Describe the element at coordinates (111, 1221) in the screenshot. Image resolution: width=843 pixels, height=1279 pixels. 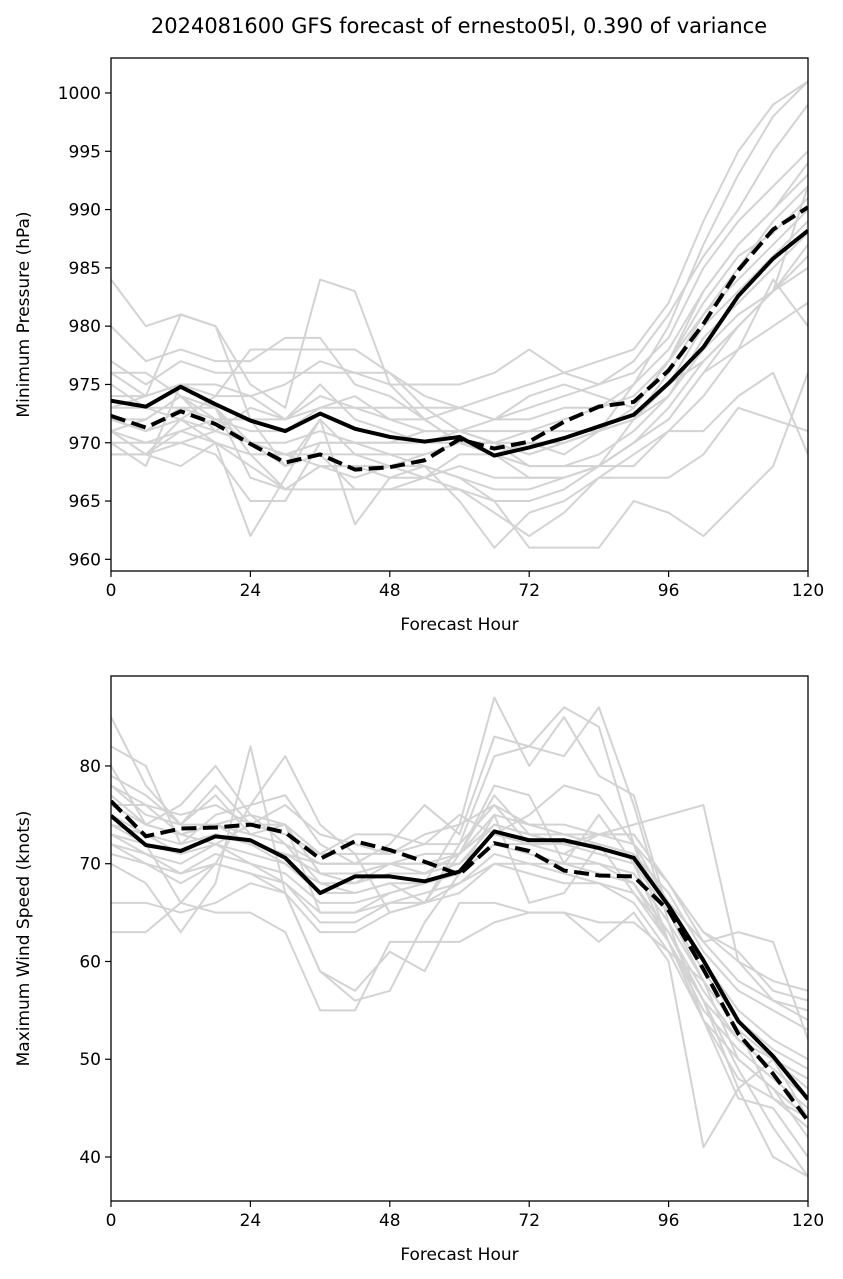
I see `wind-x-tick-label: 0` at that location.